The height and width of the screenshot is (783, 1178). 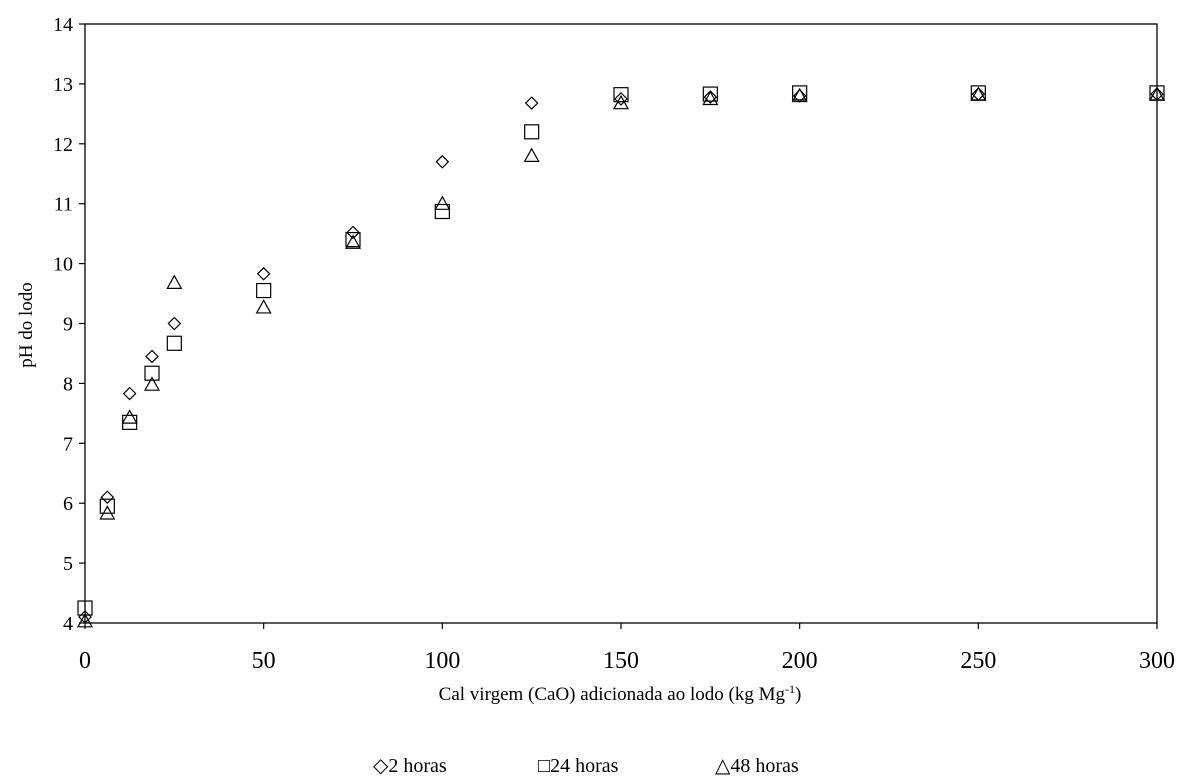 What do you see at coordinates (68, 444) in the screenshot?
I see `y-tick-label: 7` at bounding box center [68, 444].